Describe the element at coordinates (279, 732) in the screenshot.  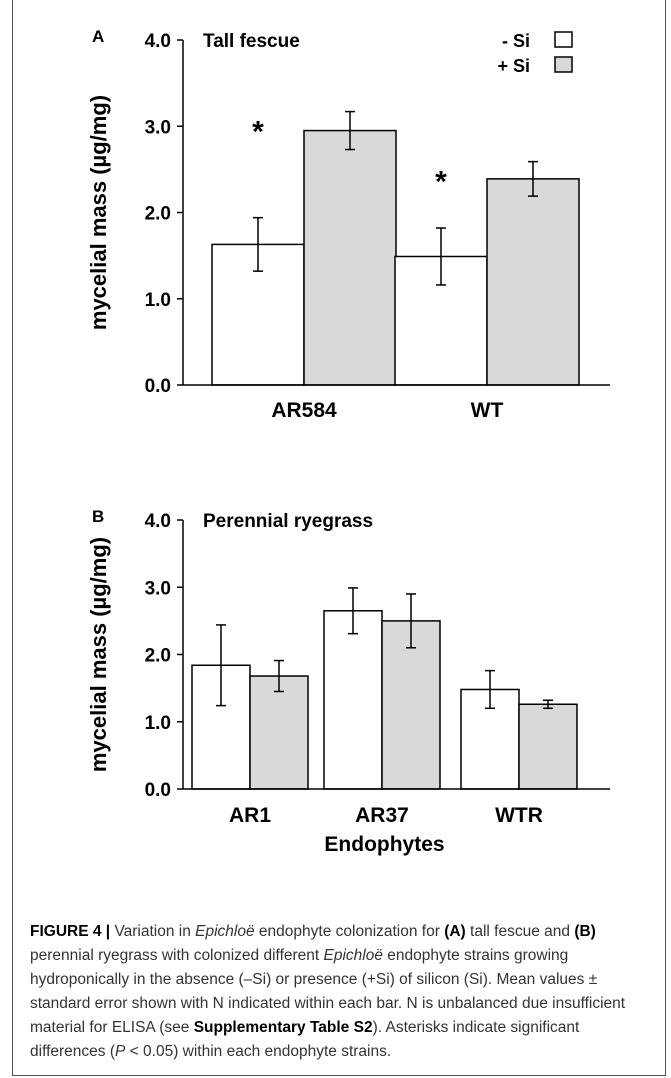
I see `bar-ar1-plus-si` at that location.